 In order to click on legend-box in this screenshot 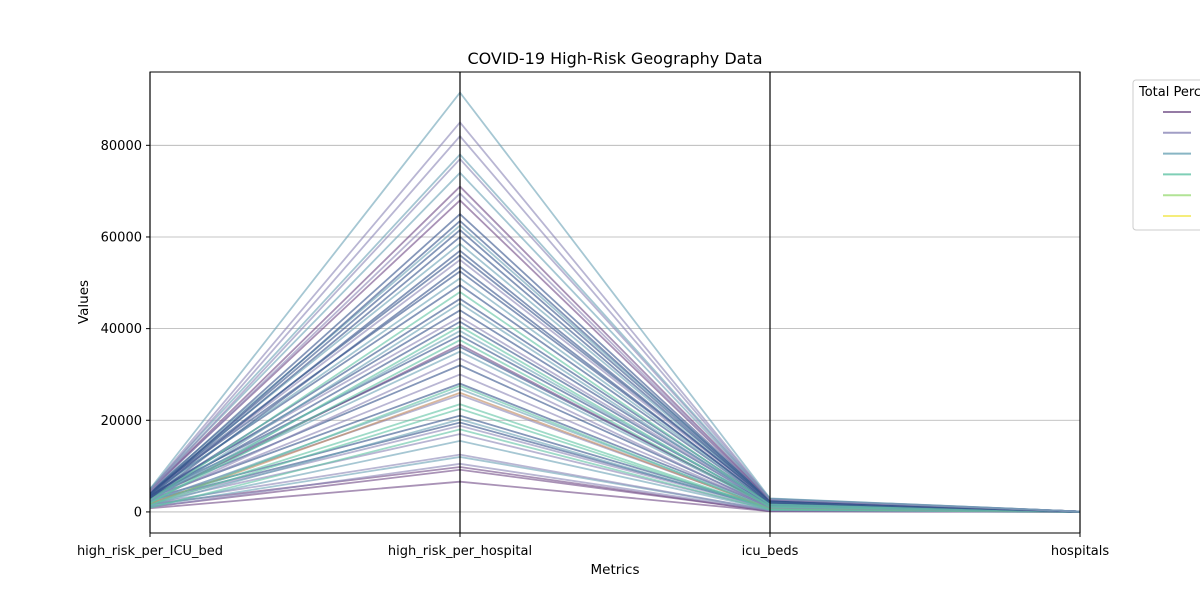, I will do `click(1166, 155)`.